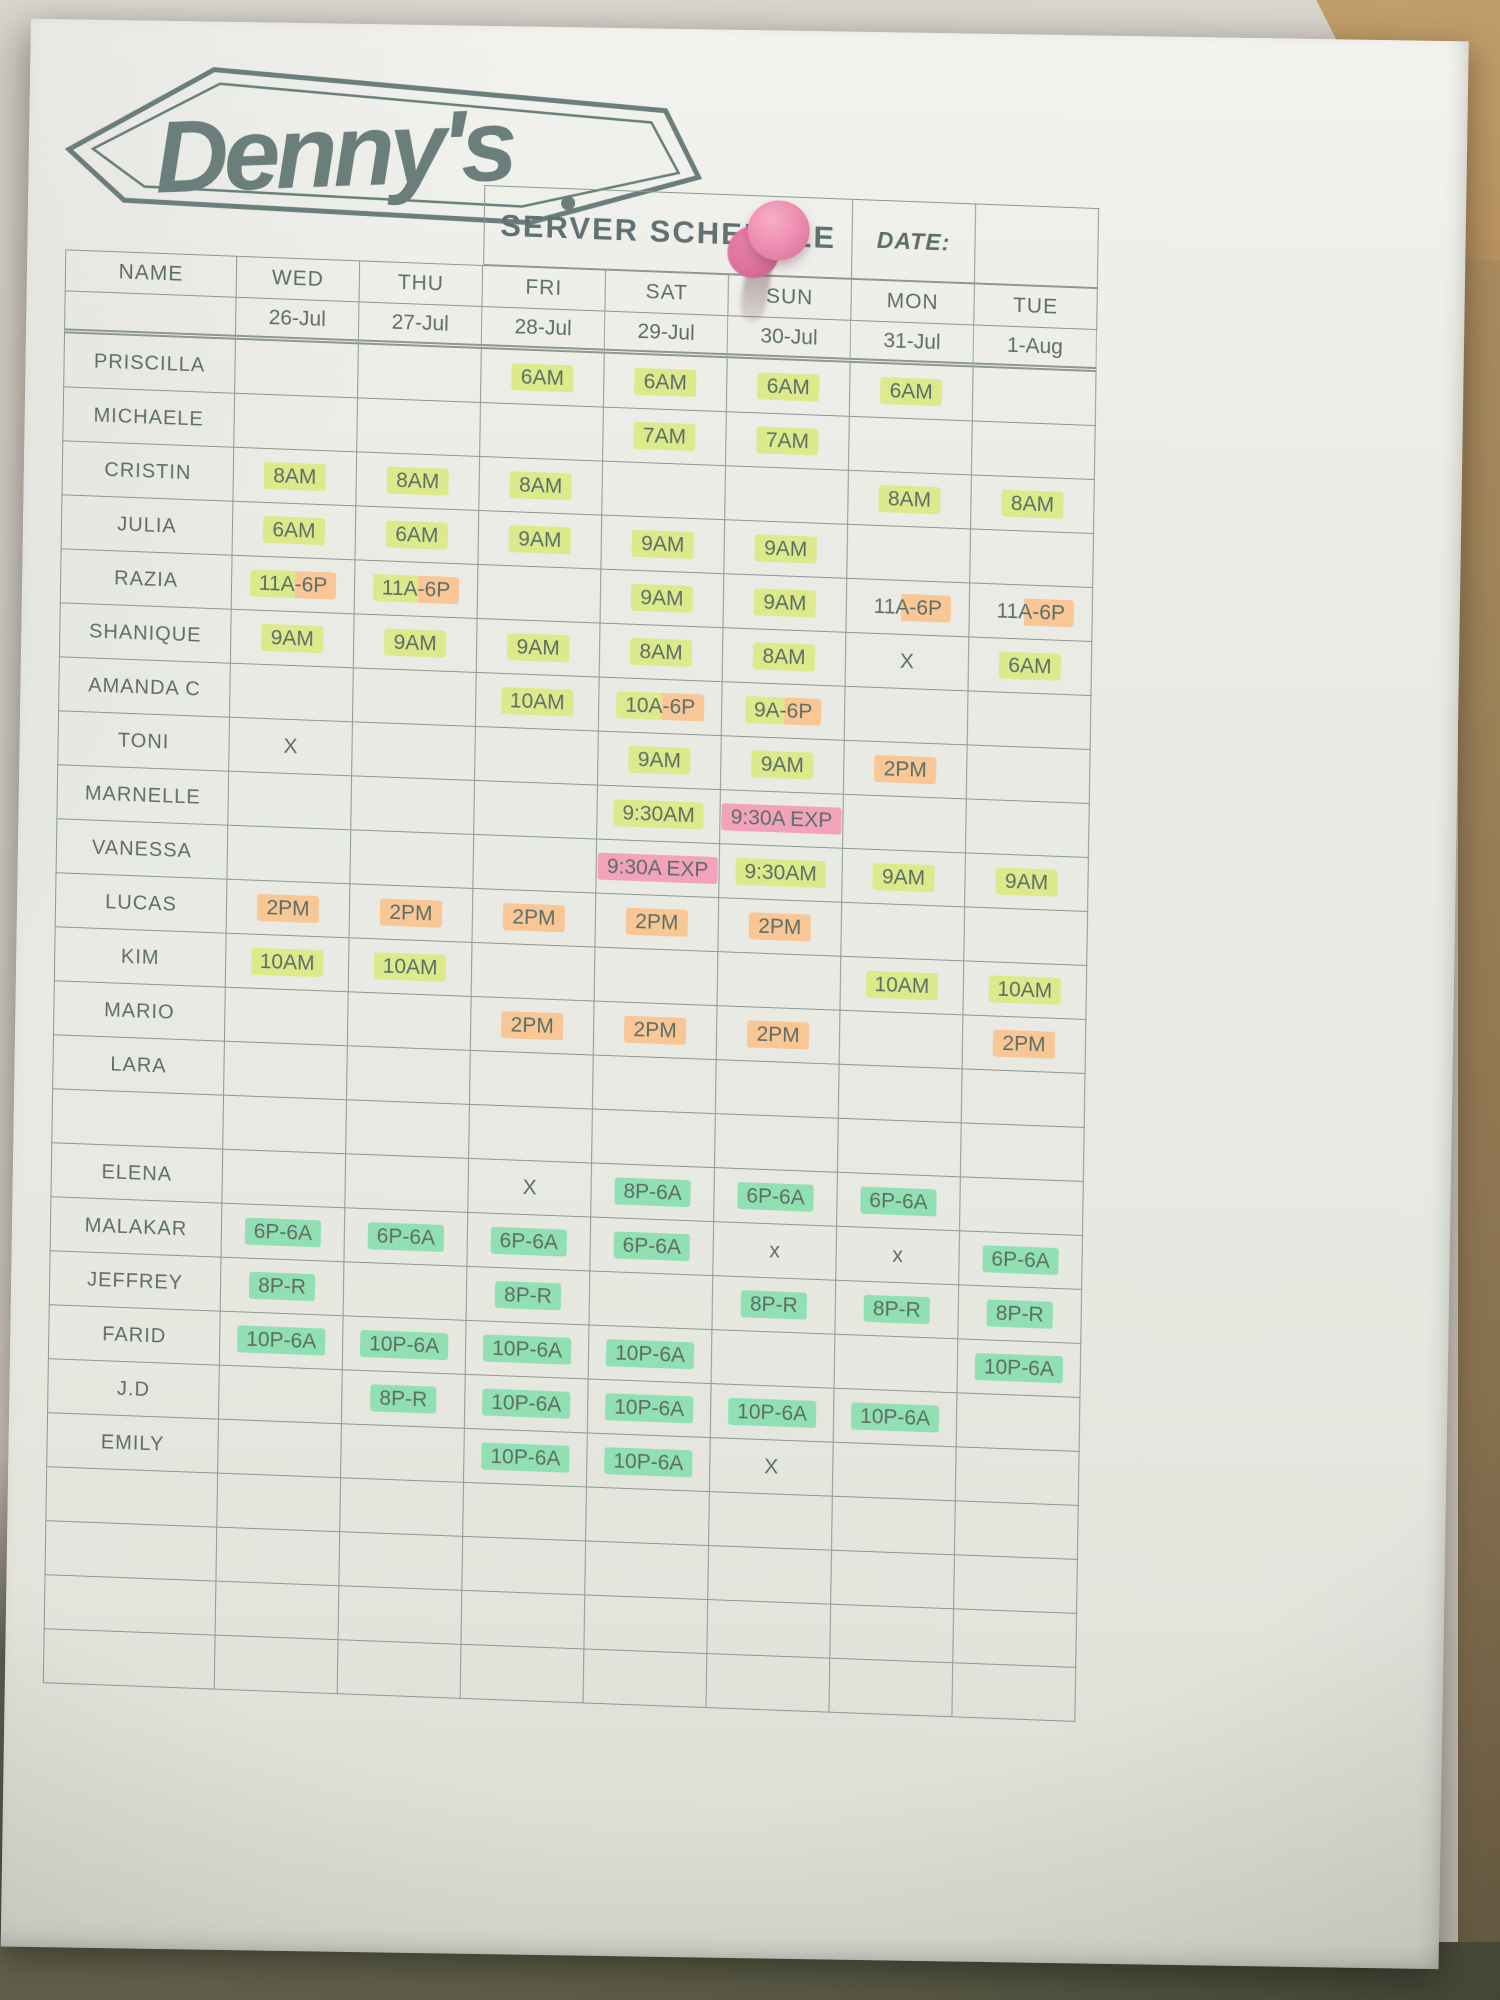 The width and height of the screenshot is (1500, 2000). What do you see at coordinates (1033, 505) in the screenshot?
I see `schedule-cell: 8AM` at bounding box center [1033, 505].